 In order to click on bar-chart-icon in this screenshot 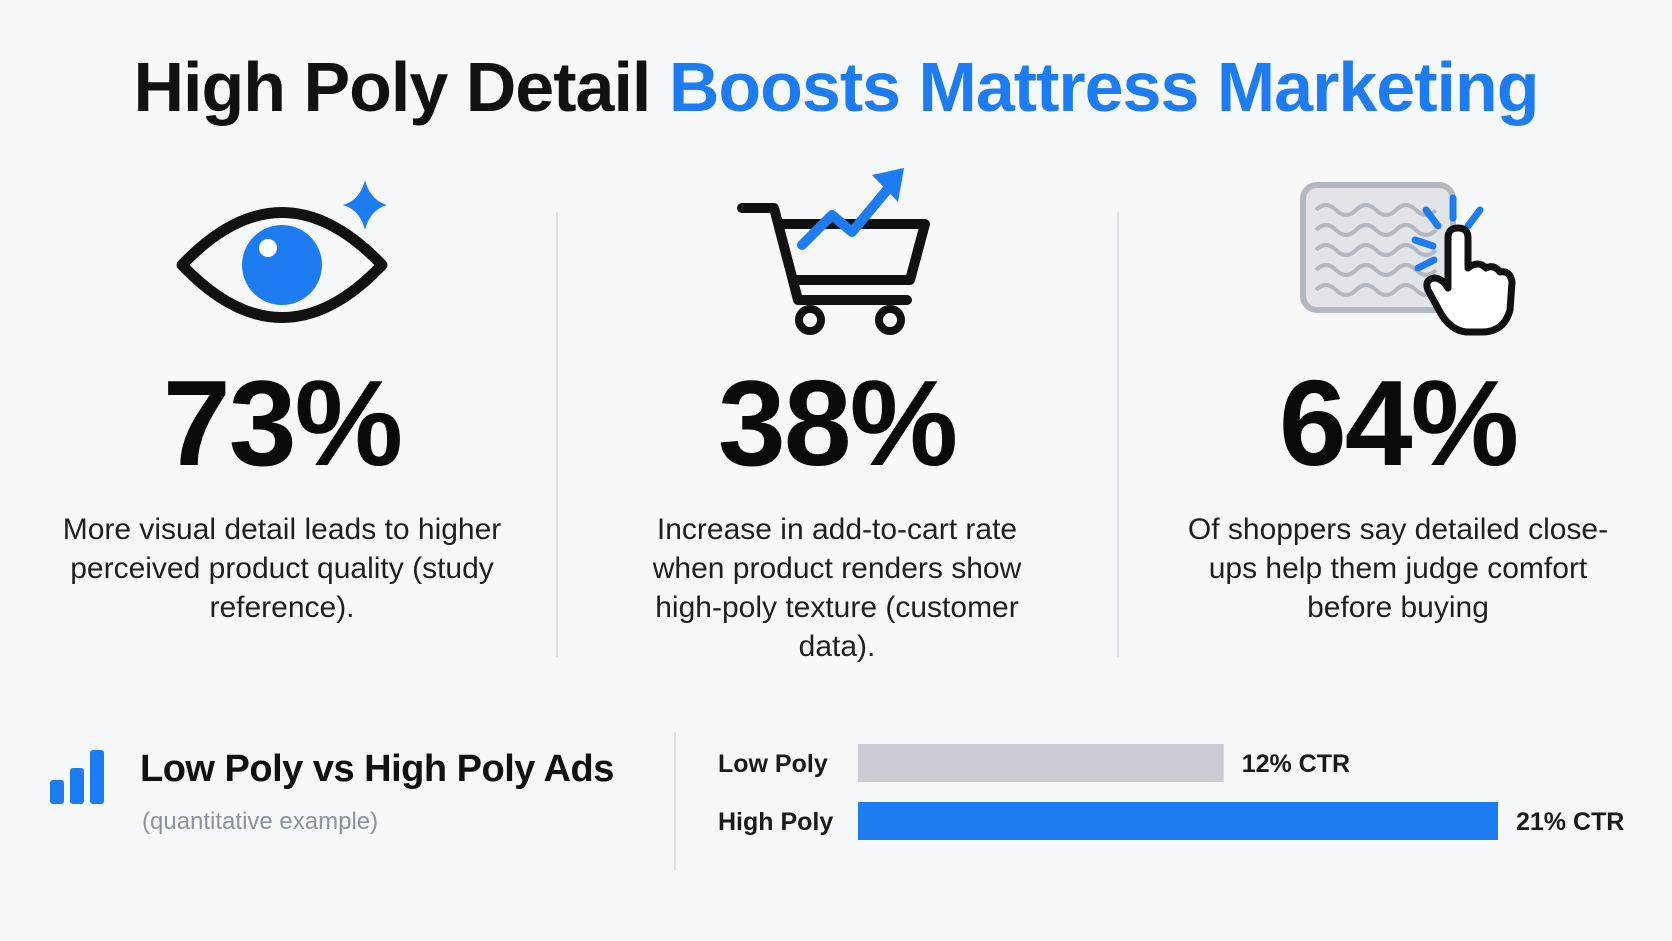, I will do `click(77, 777)`.